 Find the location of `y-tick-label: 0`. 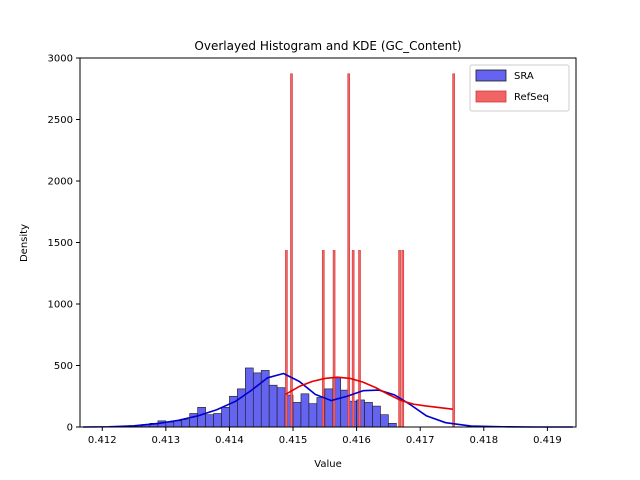

y-tick-label: 0 is located at coordinates (70, 428).